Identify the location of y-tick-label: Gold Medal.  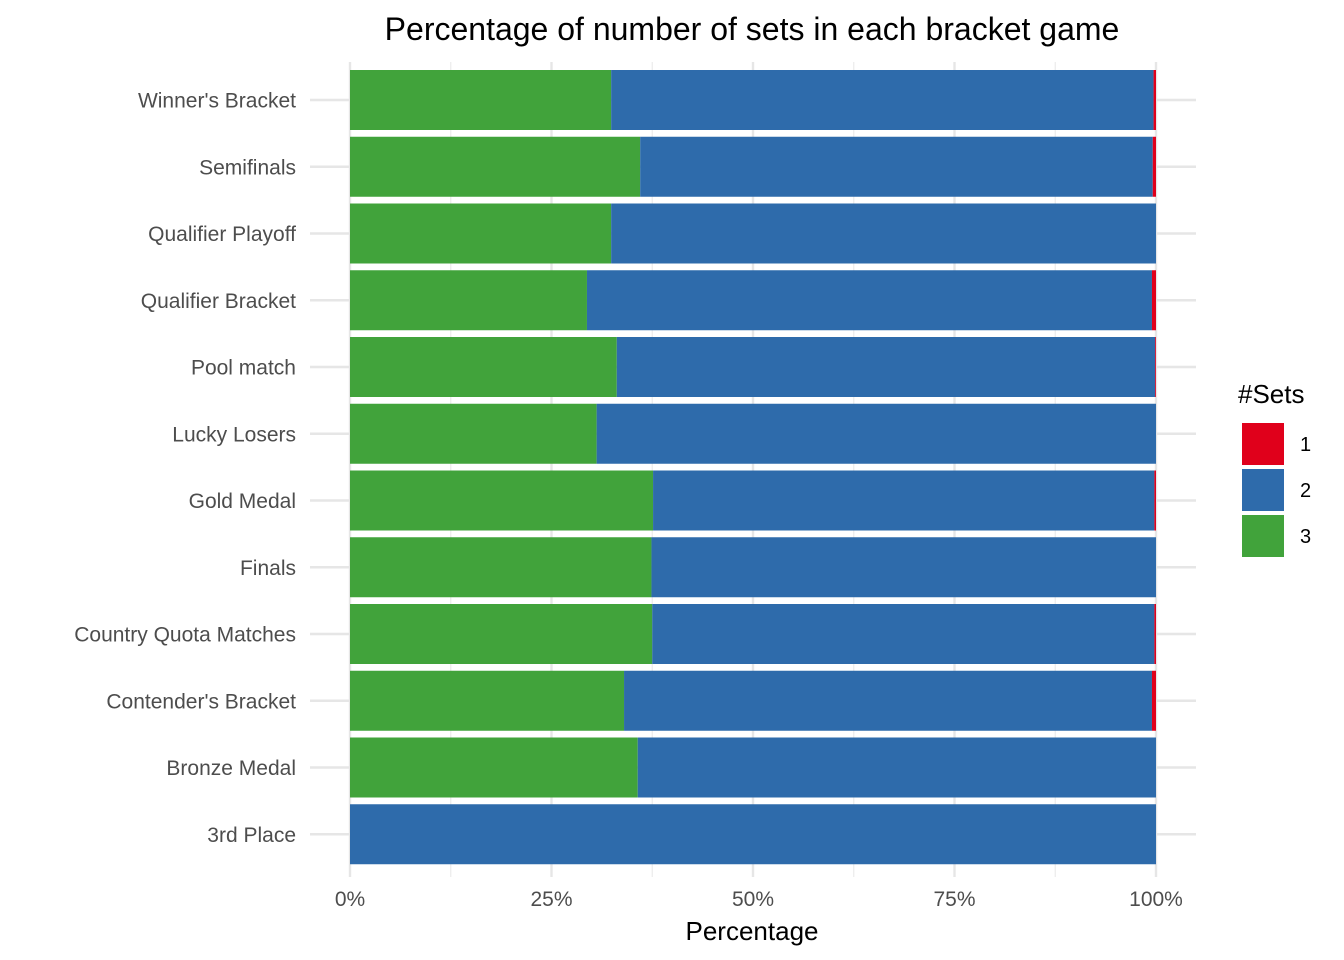
(242, 501).